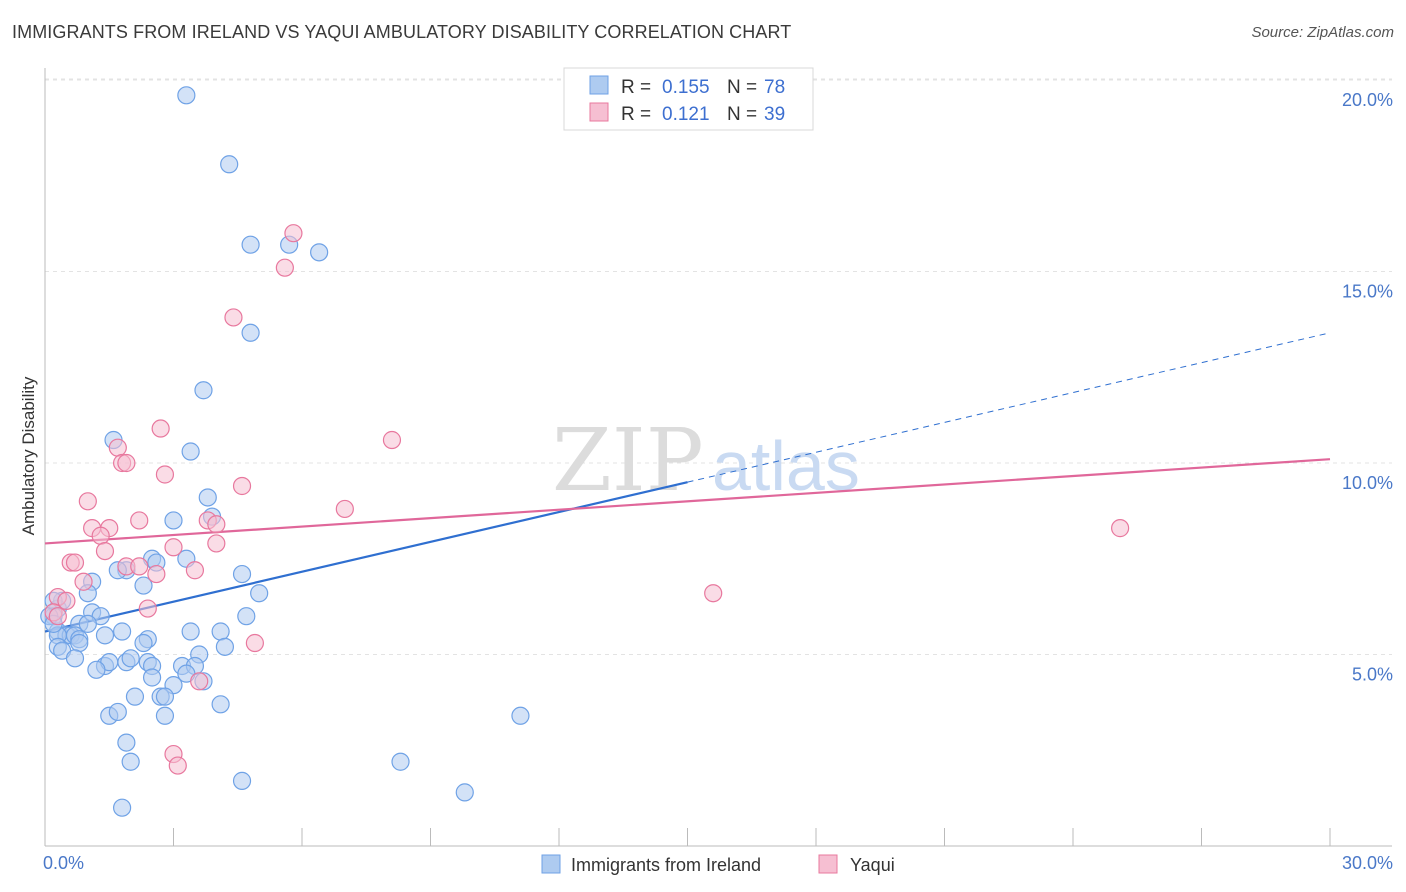 This screenshot has height=892, width=1406. I want to click on y-tick-label: 15.0%, so click(1367, 292).